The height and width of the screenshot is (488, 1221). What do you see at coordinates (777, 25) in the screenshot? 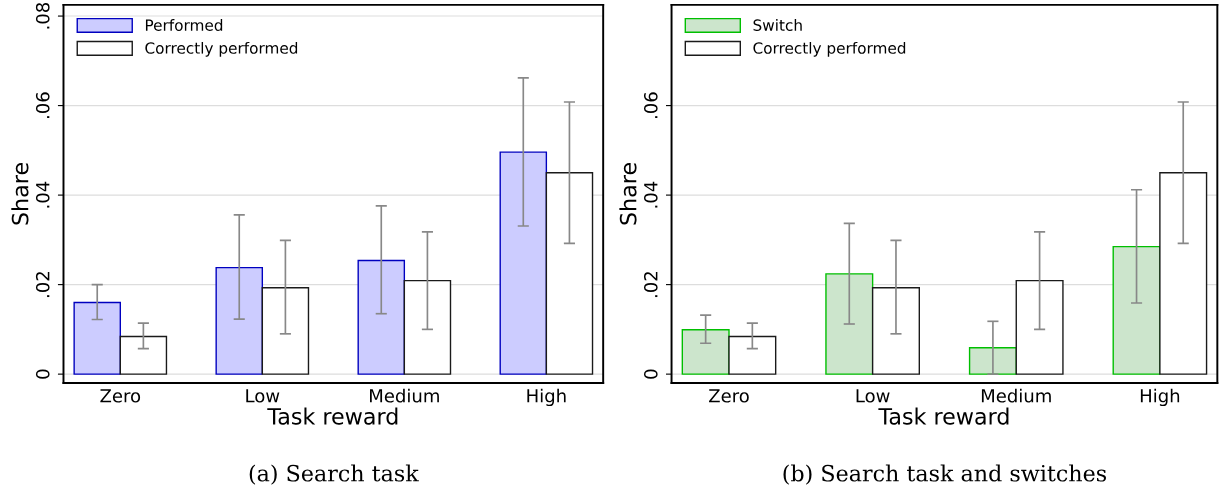
I see `legend-label: Switch` at bounding box center [777, 25].